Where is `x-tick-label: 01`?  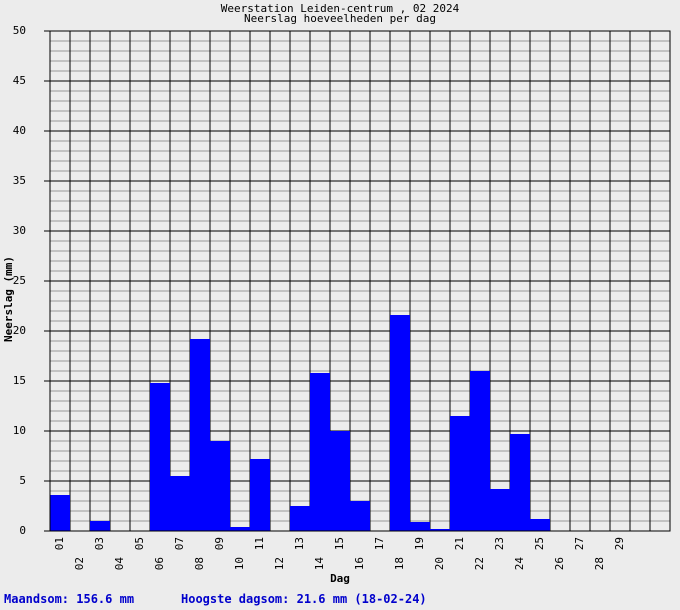 x-tick-label: 01 is located at coordinates (59, 543).